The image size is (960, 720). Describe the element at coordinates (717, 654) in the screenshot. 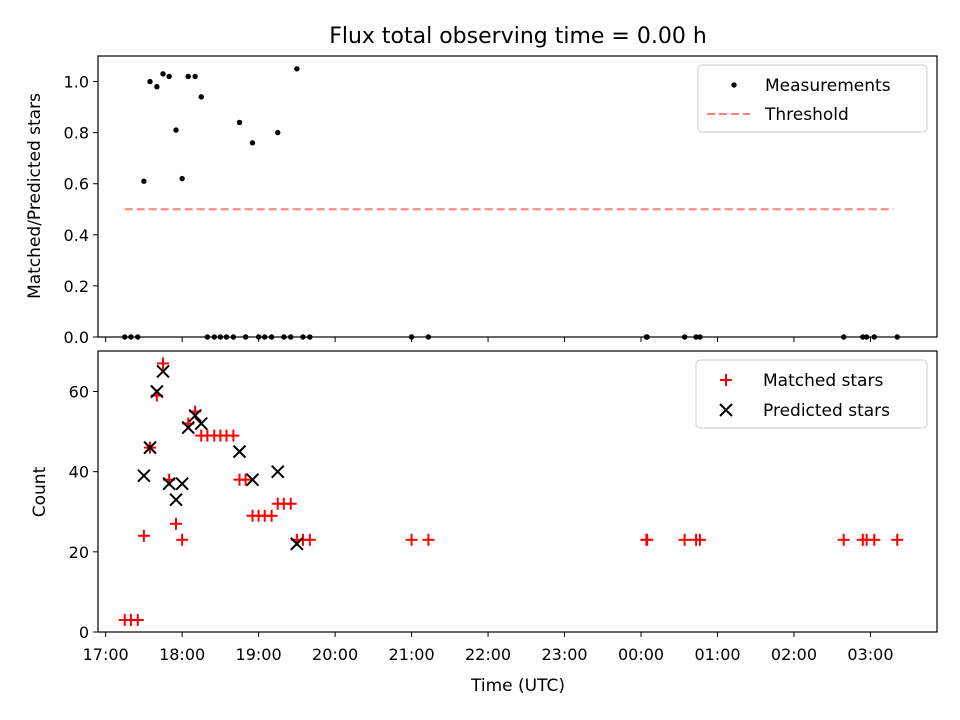

I see `x-tick-label: 01:00` at that location.